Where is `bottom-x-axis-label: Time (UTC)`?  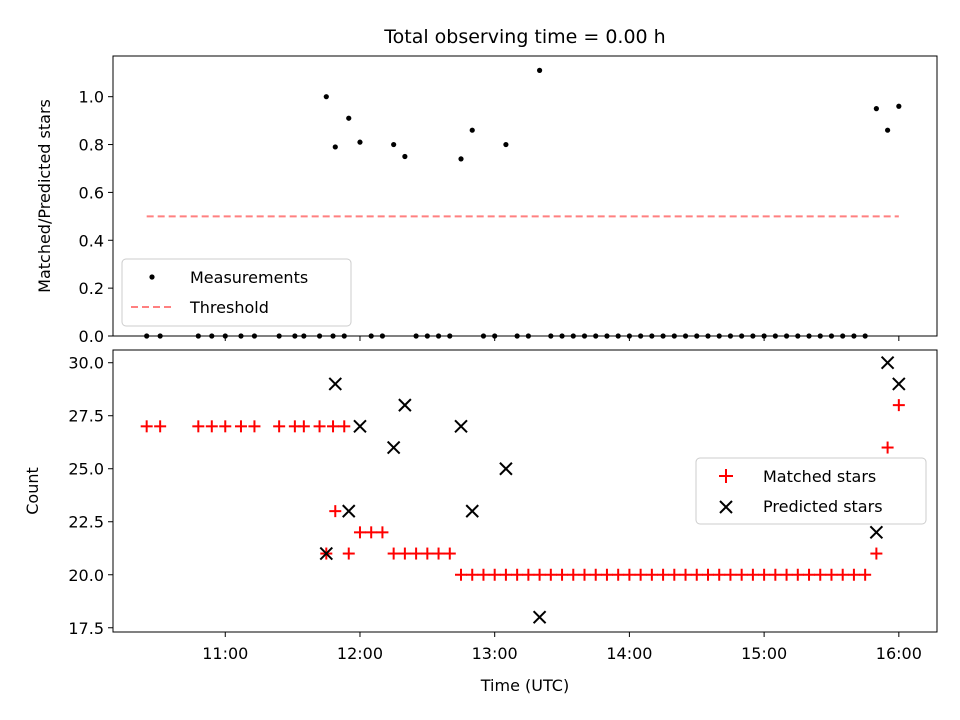 bottom-x-axis-label: Time (UTC) is located at coordinates (524, 685).